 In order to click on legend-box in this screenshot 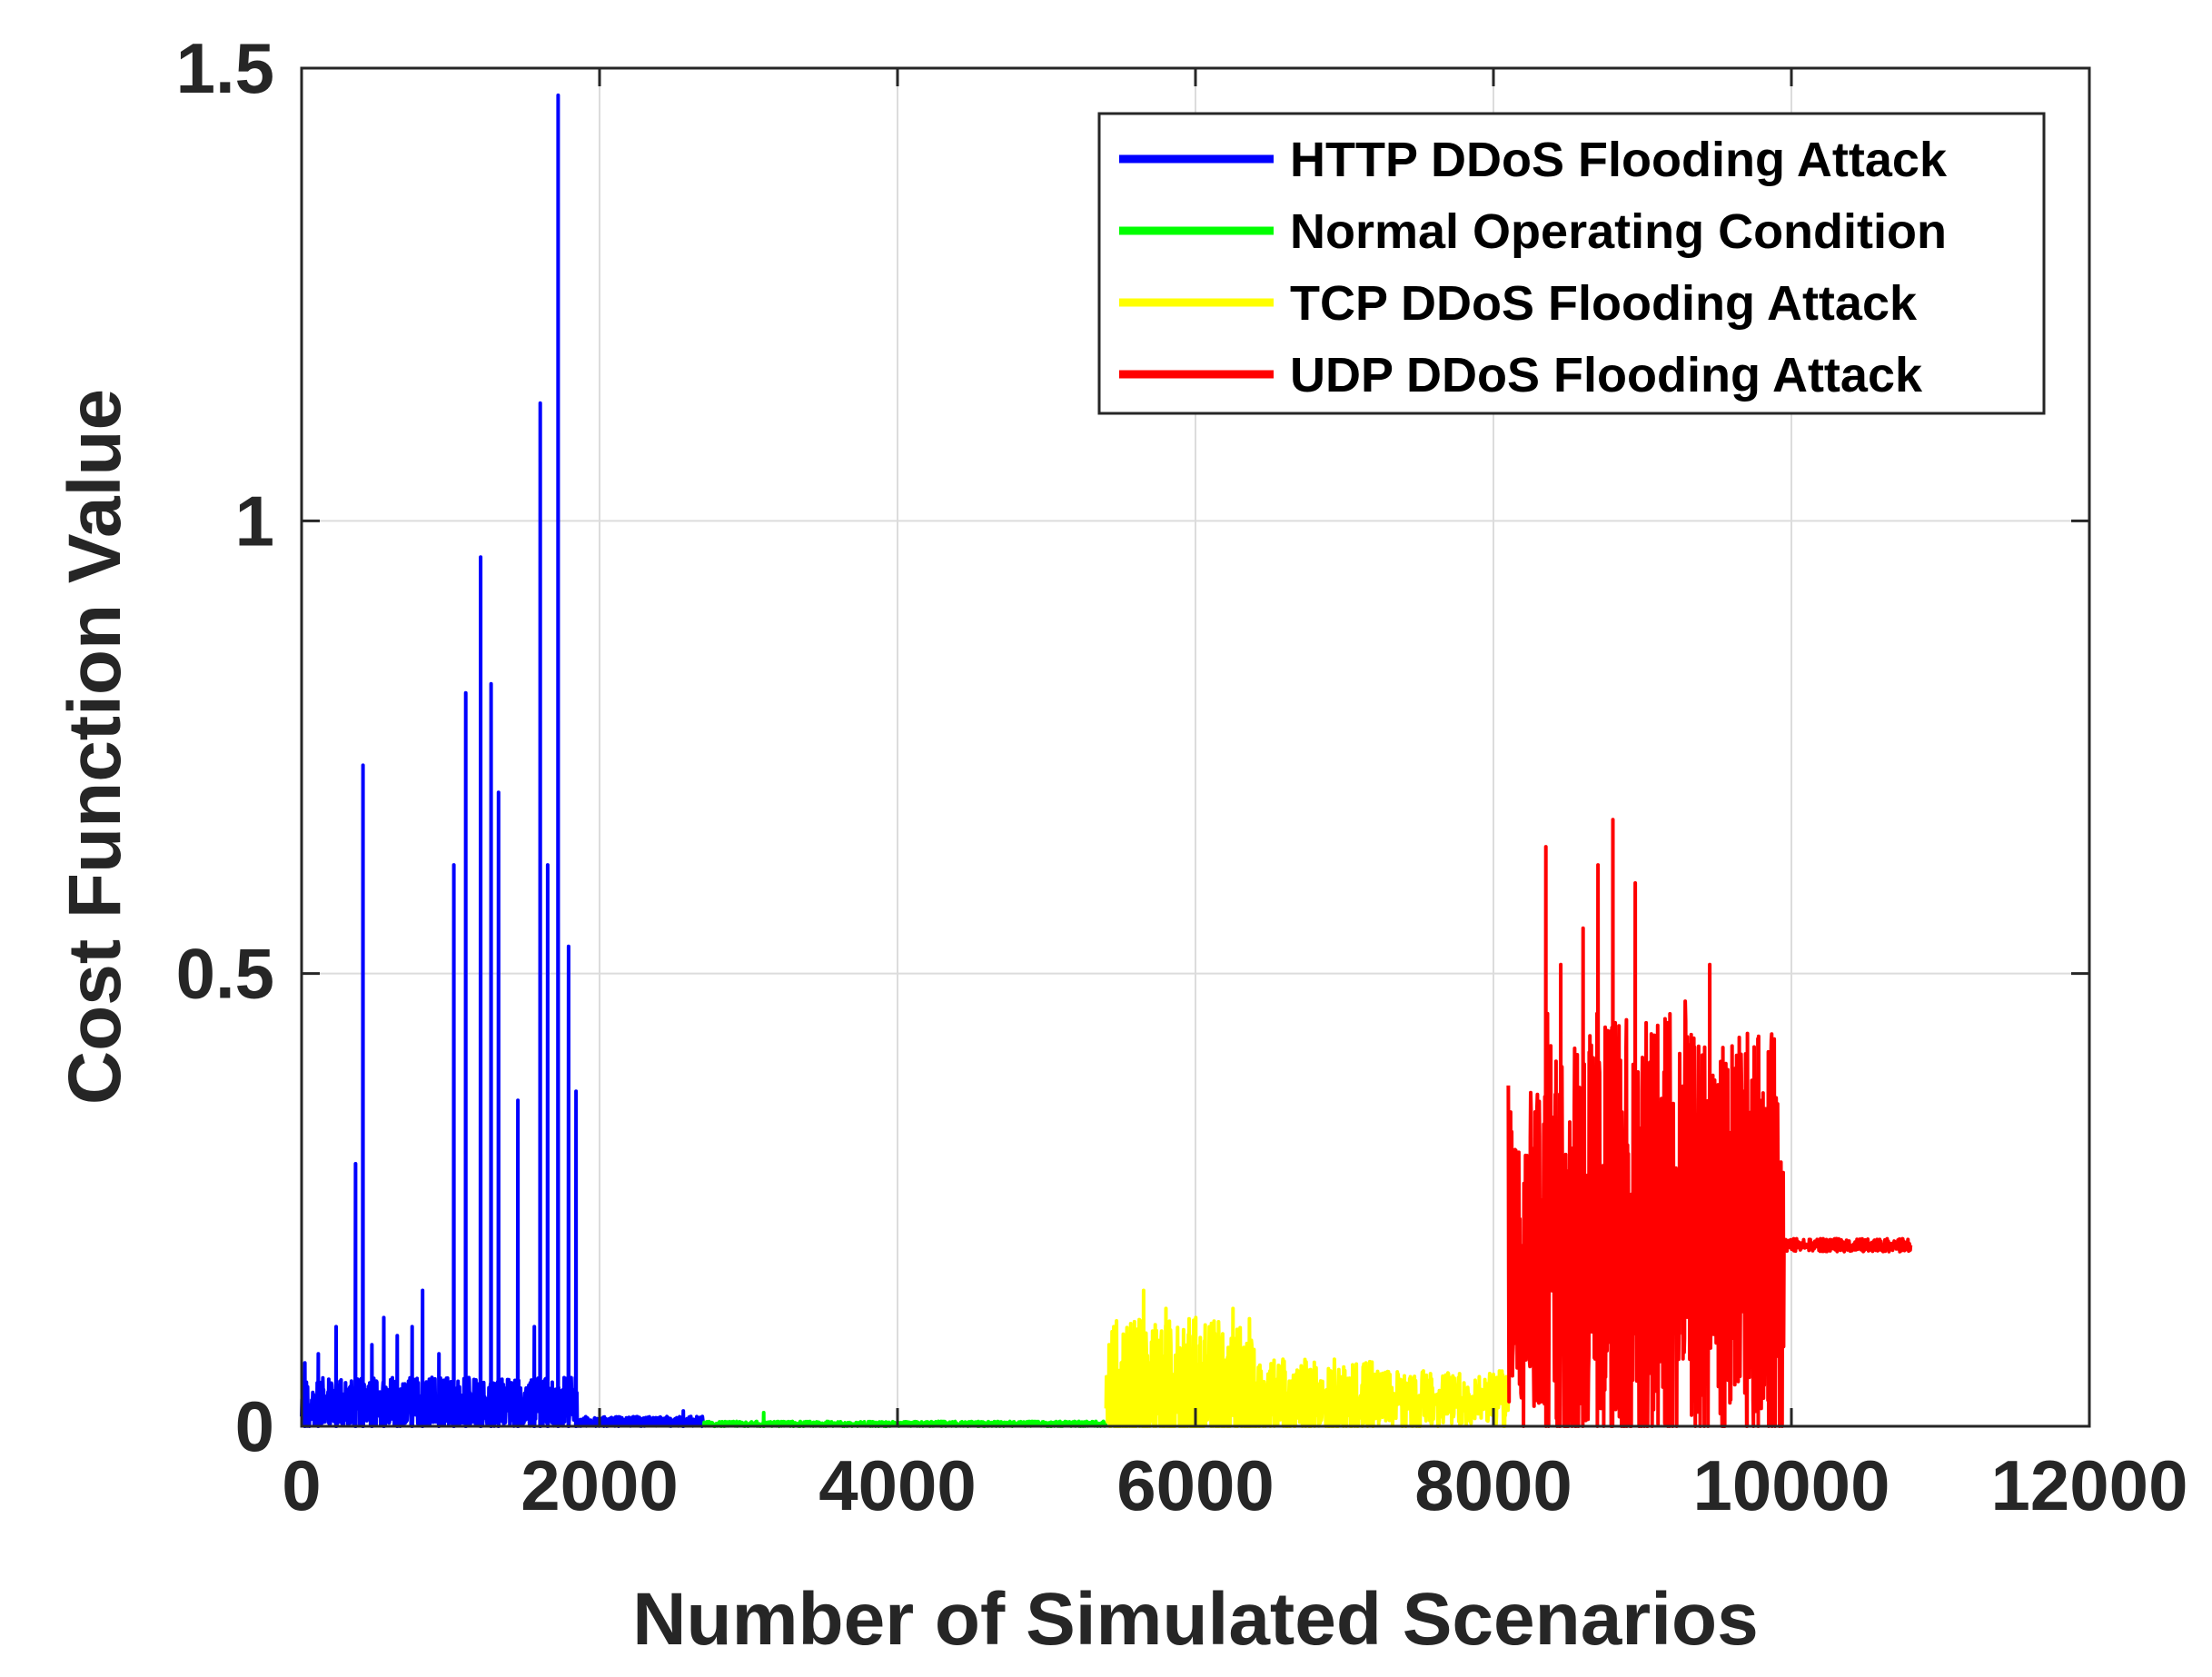, I will do `click(1571, 263)`.